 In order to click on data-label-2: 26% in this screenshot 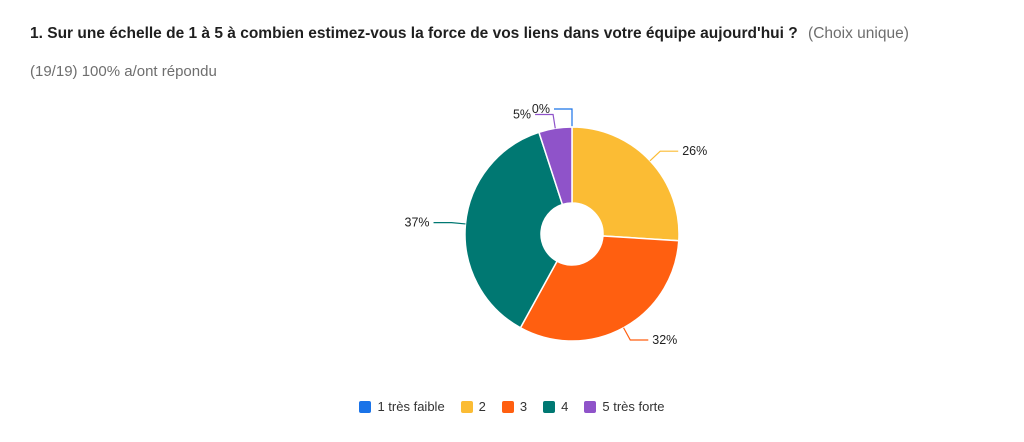, I will do `click(694, 151)`.